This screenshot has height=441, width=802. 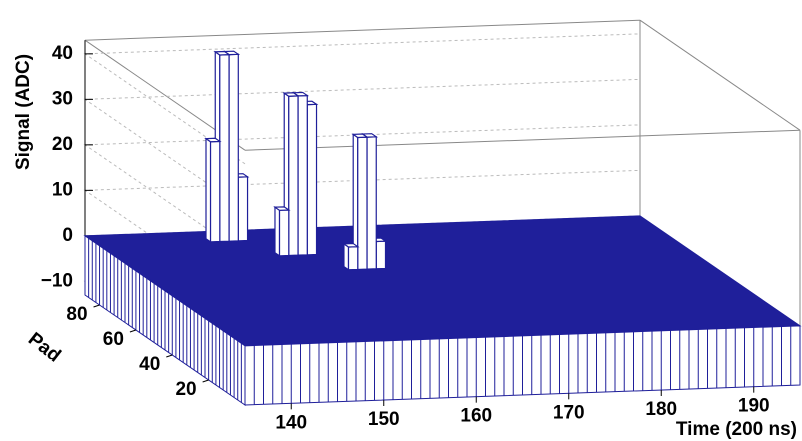 I want to click on y-tick-label: 40, so click(x=149, y=364).